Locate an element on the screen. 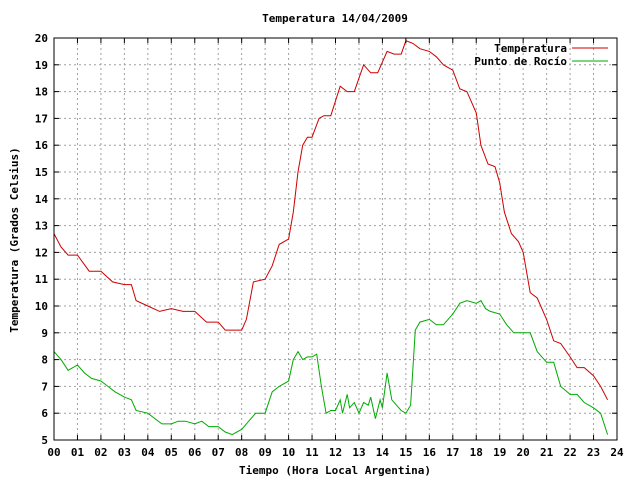 The width and height of the screenshot is (640, 480). x-tick-label: 24 is located at coordinates (617, 452).